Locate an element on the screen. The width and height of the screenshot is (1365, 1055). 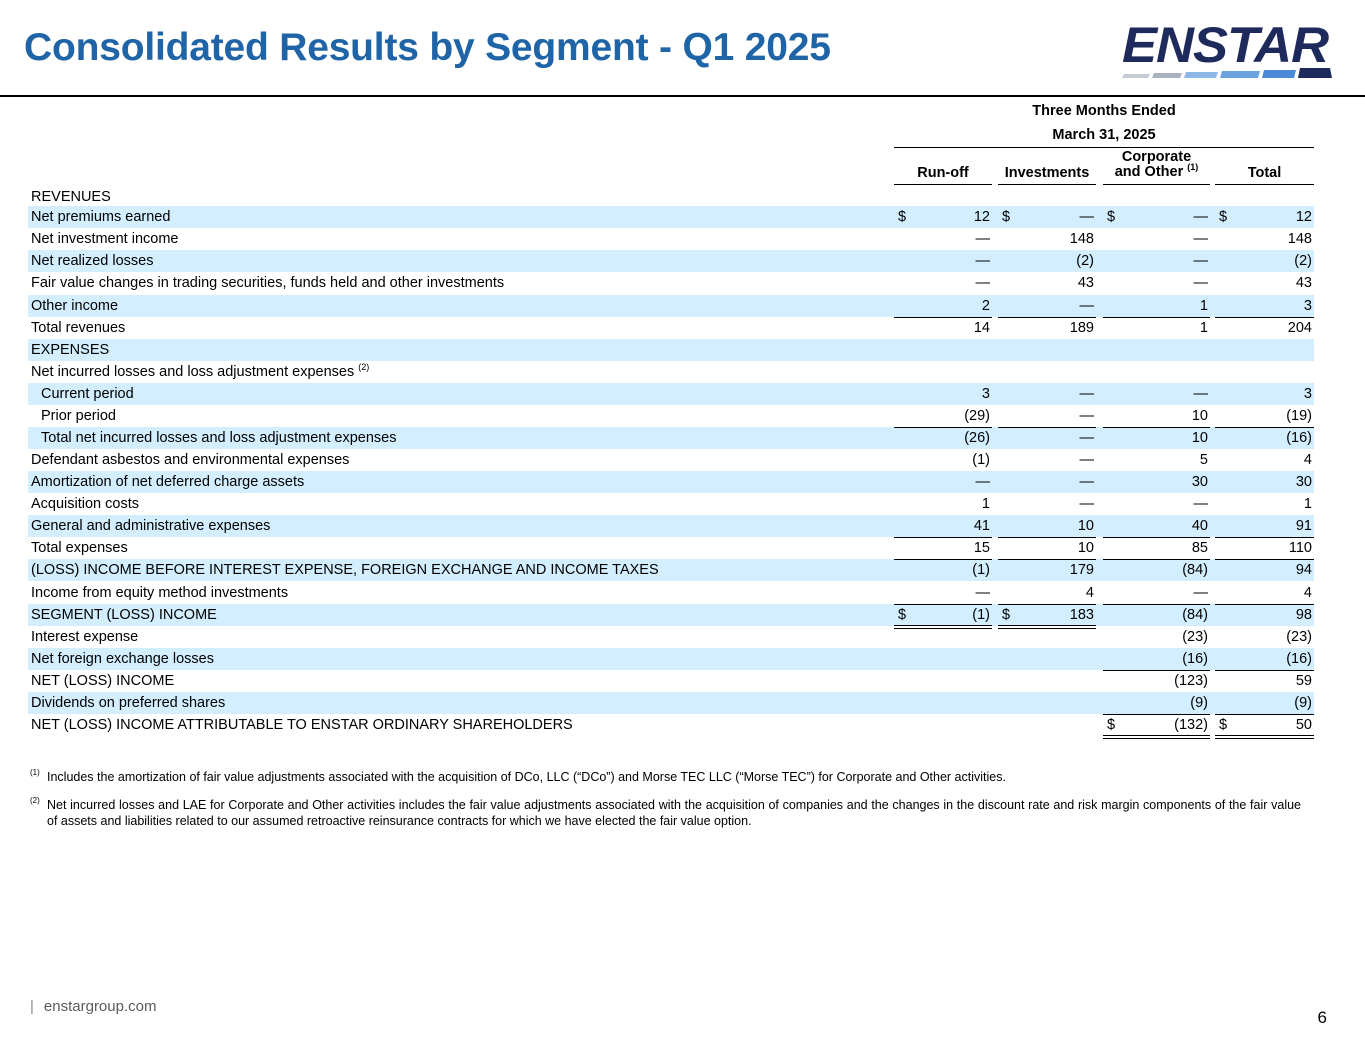
cell-value: 3 is located at coordinates (1307, 306).